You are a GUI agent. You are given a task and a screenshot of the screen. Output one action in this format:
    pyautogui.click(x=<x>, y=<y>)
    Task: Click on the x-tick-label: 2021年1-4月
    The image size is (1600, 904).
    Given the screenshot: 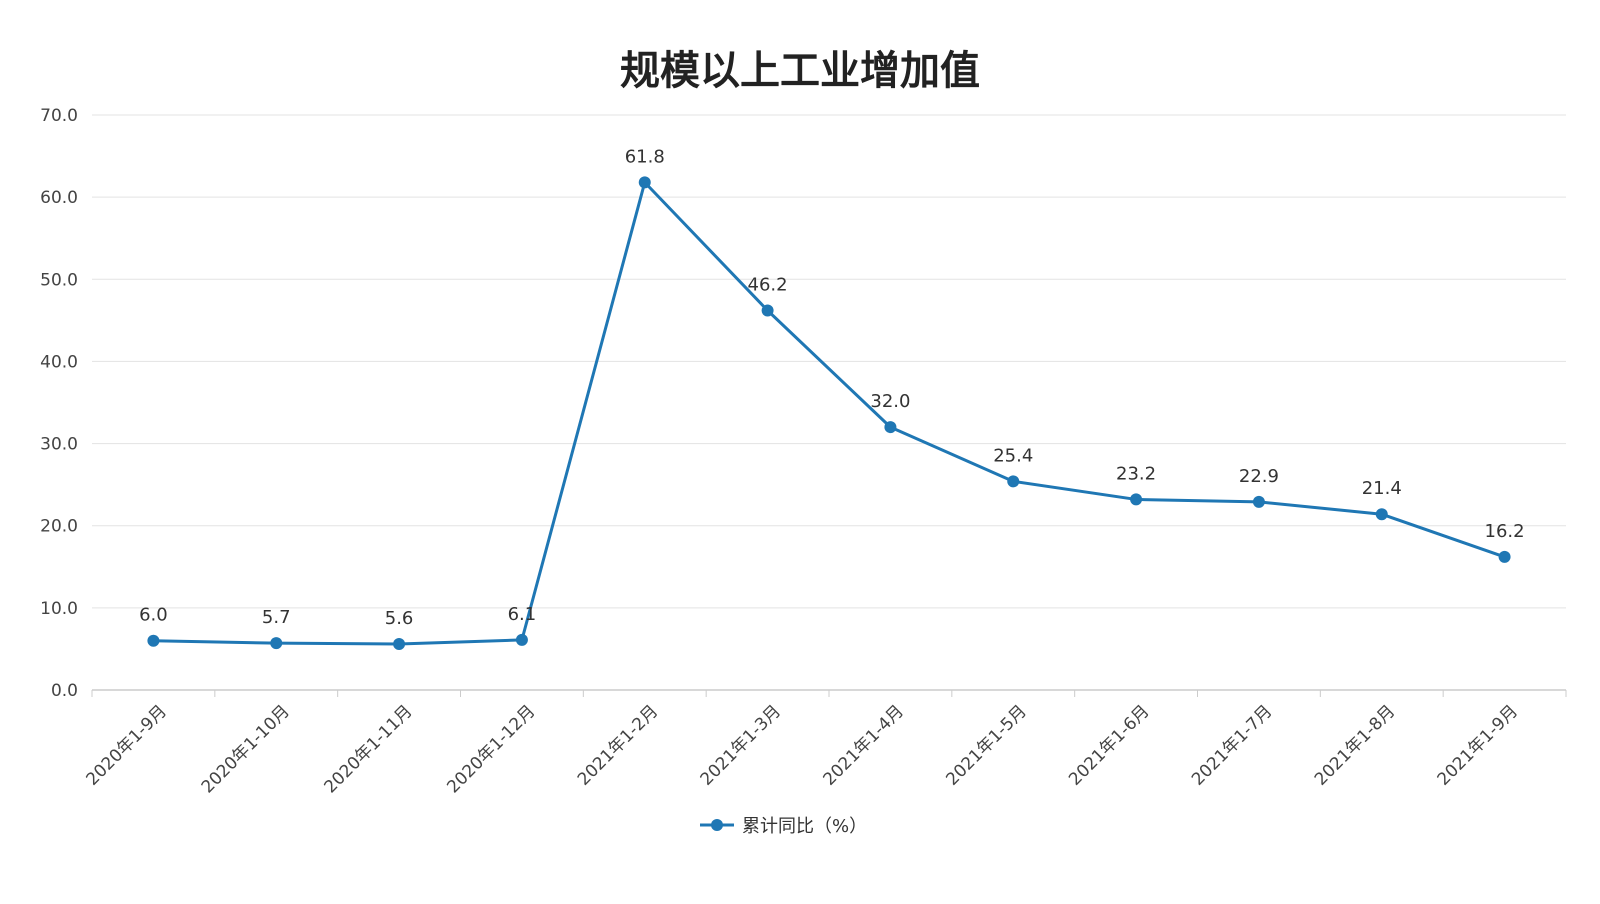 What is the action you would take?
    pyautogui.click(x=864, y=745)
    